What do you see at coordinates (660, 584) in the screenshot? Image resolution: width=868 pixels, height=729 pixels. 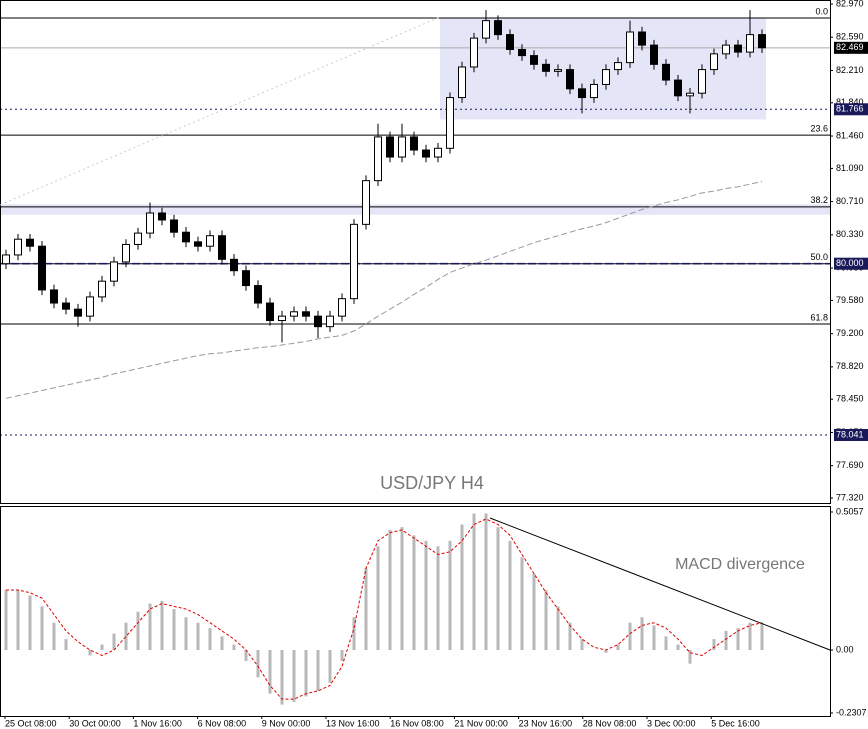 I see `divergence-trendline` at bounding box center [660, 584].